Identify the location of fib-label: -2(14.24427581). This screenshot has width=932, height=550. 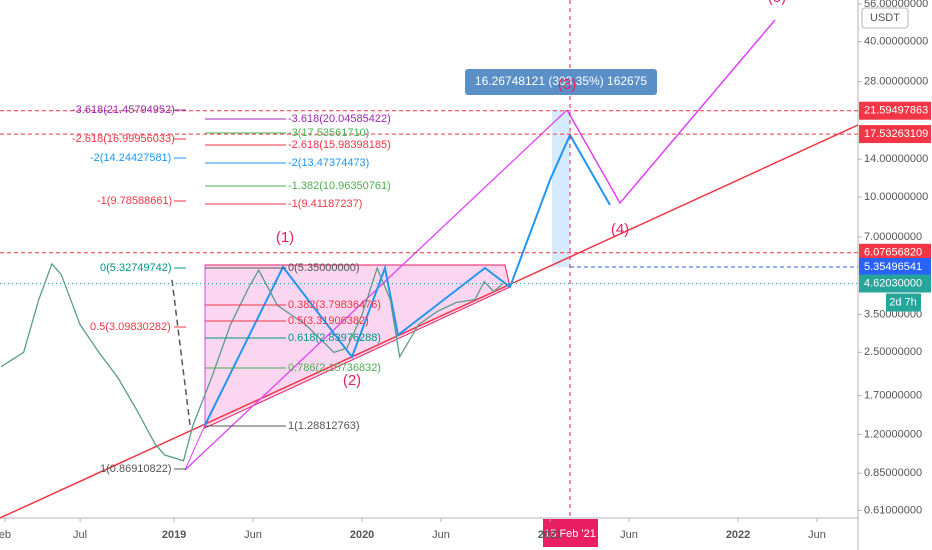
(130, 158).